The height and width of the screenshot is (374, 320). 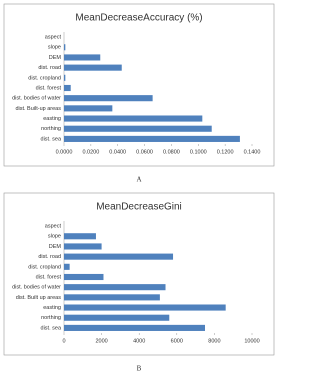 What do you see at coordinates (225, 152) in the screenshot?
I see `x-tick-label: 0.1200` at bounding box center [225, 152].